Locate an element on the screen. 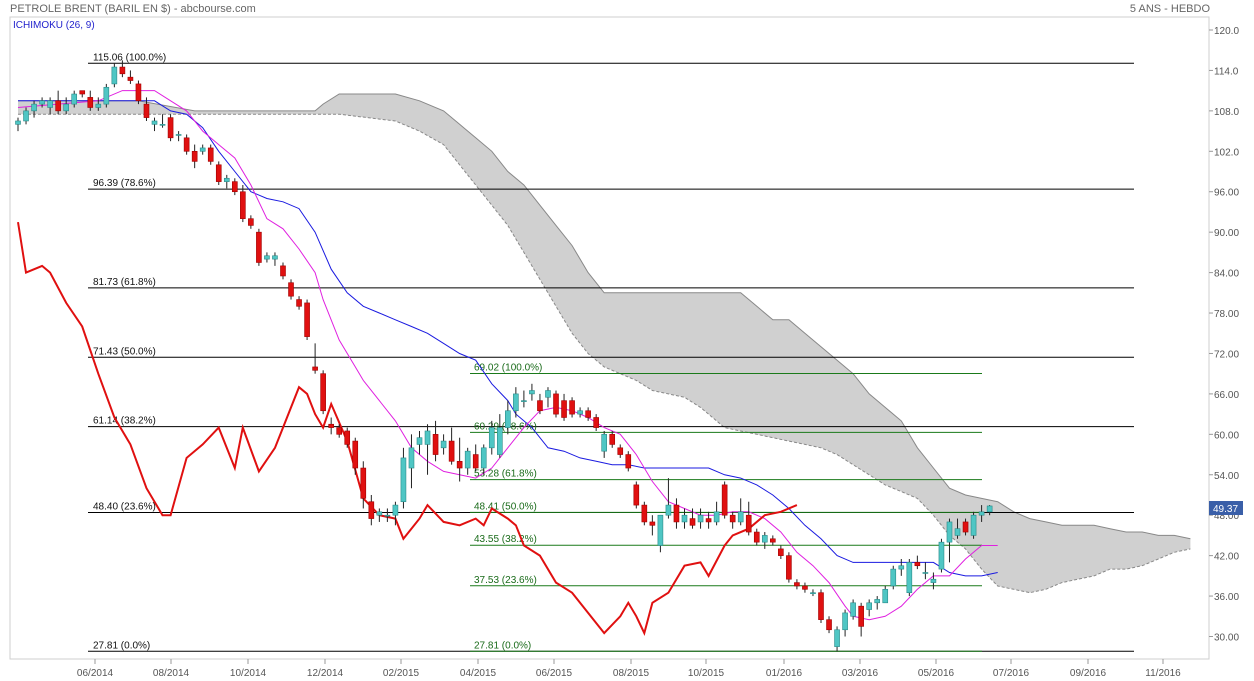  x-tick-label: 04/2015 is located at coordinates (478, 673).